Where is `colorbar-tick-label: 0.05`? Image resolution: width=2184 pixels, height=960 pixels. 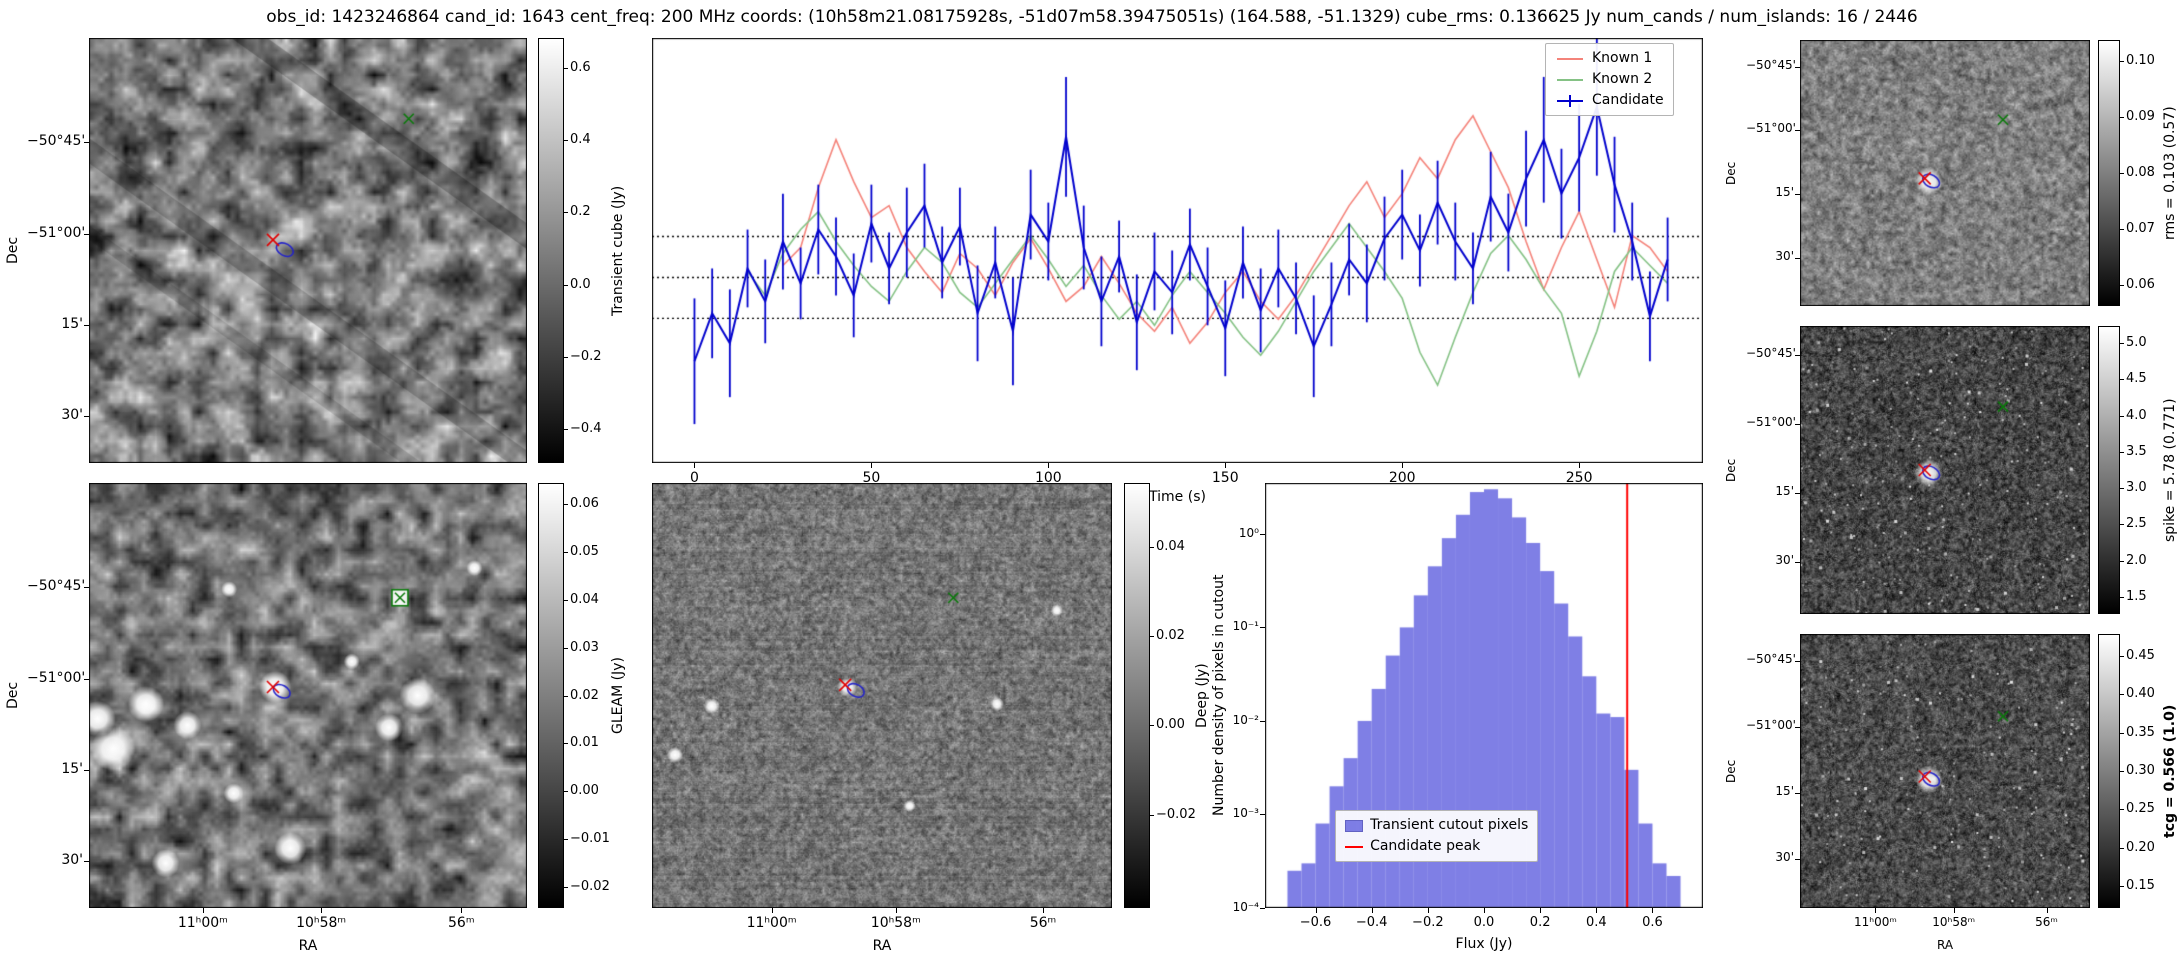 colorbar-tick-label: 0.05 is located at coordinates (584, 552).